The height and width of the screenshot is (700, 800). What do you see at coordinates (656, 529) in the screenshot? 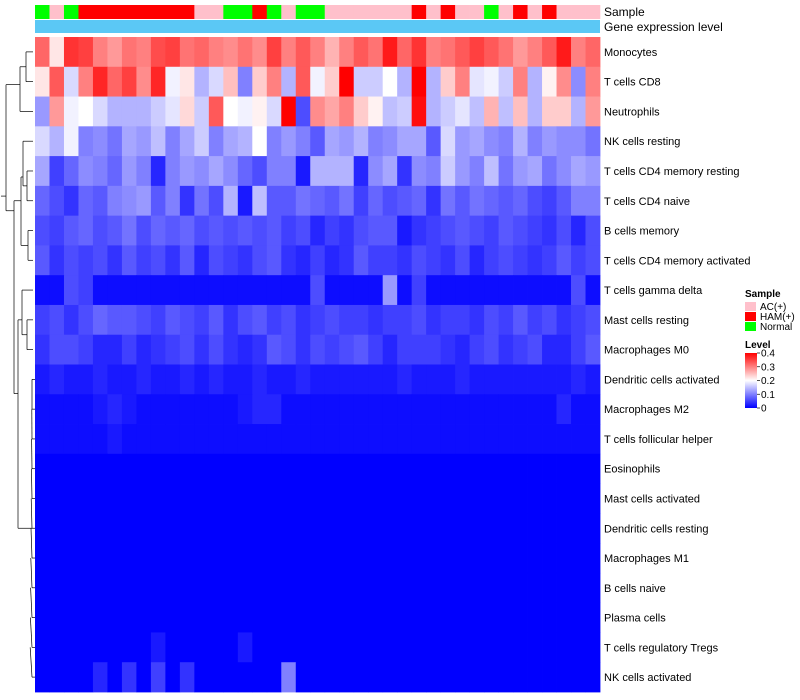
I see `row-label: Dendritic cells resting` at bounding box center [656, 529].